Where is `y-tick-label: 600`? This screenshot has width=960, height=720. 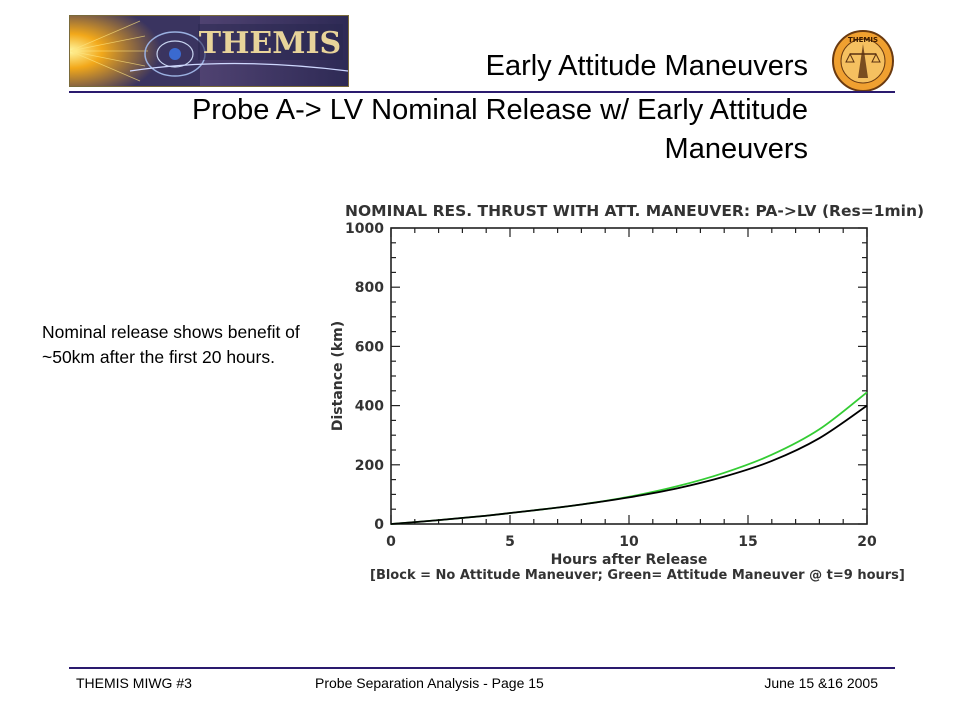
y-tick-label: 600 is located at coordinates (369, 347).